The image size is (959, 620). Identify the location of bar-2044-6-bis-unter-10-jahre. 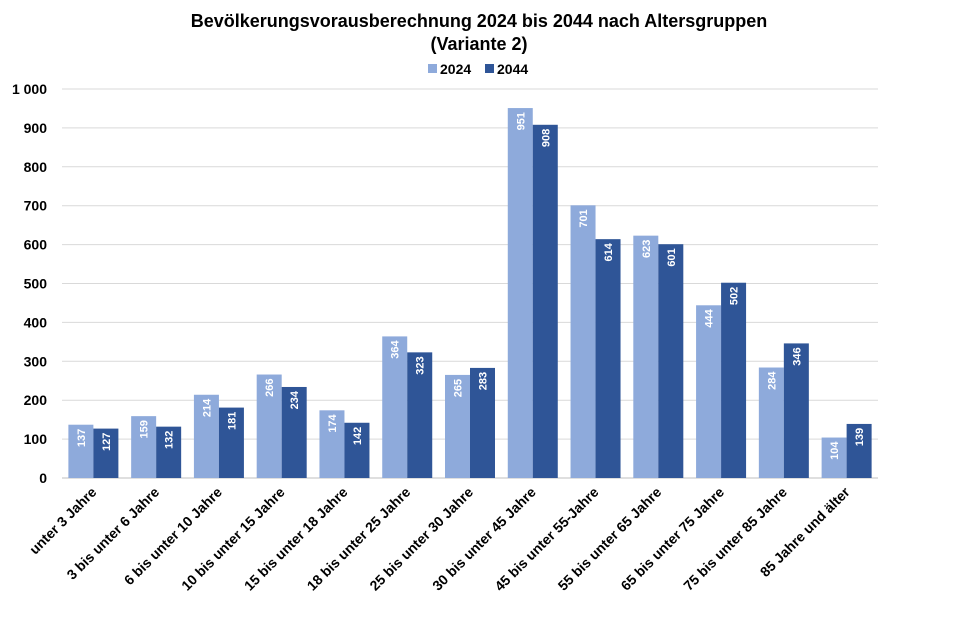
(231, 442).